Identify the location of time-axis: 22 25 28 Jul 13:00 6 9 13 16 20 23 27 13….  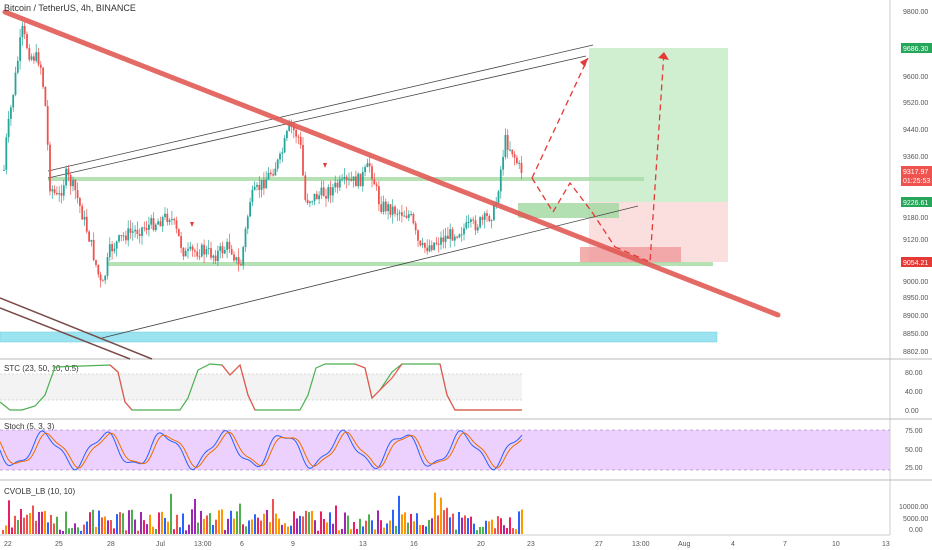
(447, 544).